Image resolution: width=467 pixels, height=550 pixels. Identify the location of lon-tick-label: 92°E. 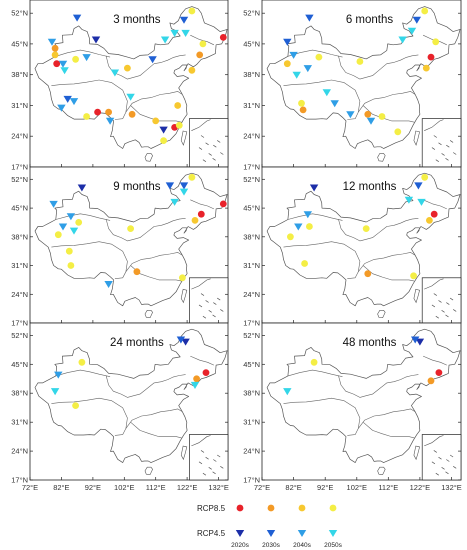
(93, 487).